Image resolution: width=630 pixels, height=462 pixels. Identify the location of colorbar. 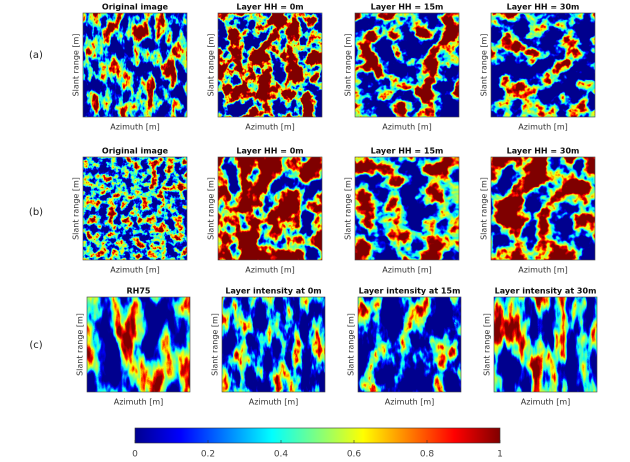
(317, 435).